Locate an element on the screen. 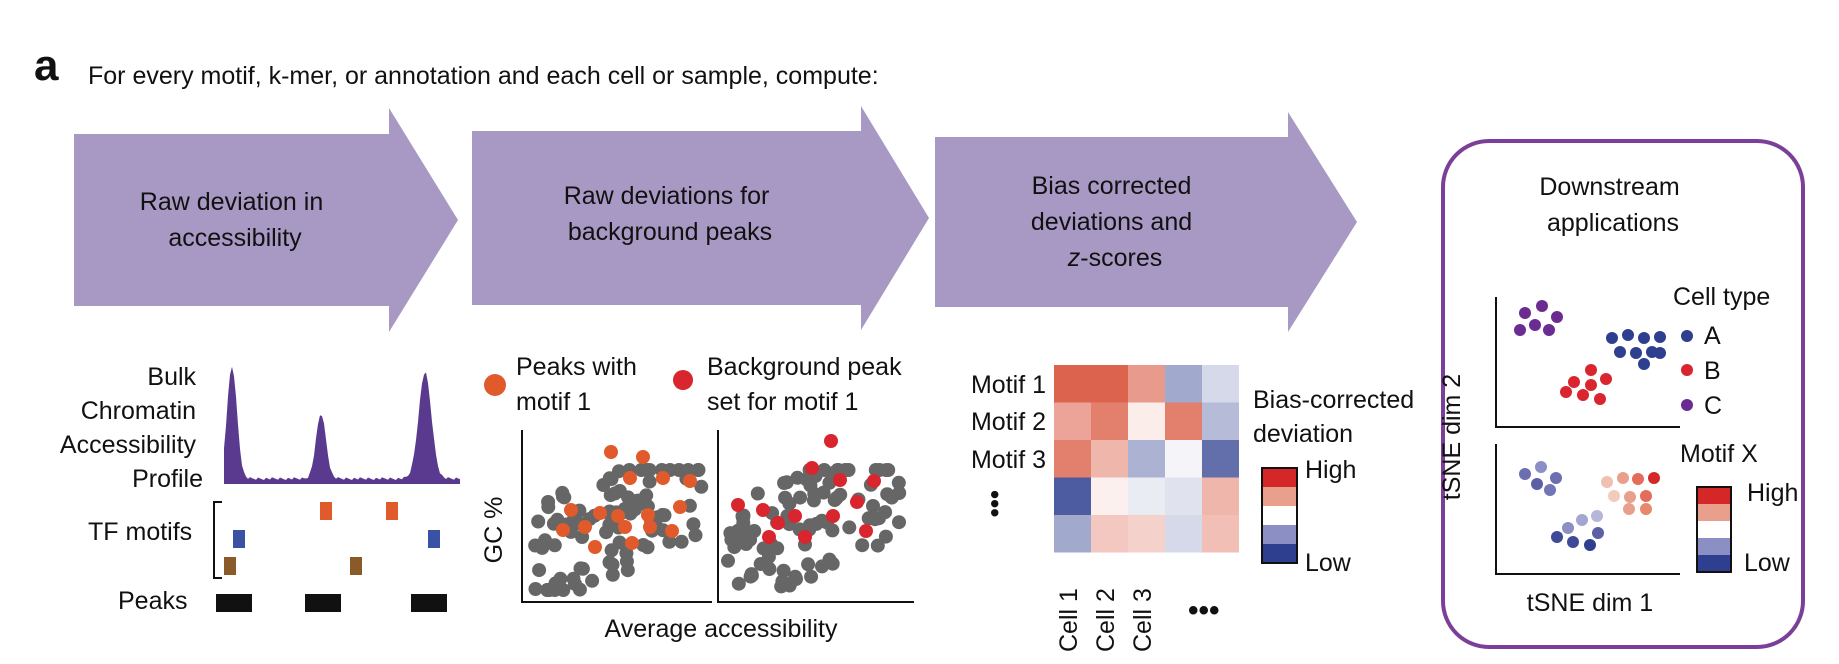 This screenshot has height=664, width=1839. peaks-label: Peaks is located at coordinates (152, 601).